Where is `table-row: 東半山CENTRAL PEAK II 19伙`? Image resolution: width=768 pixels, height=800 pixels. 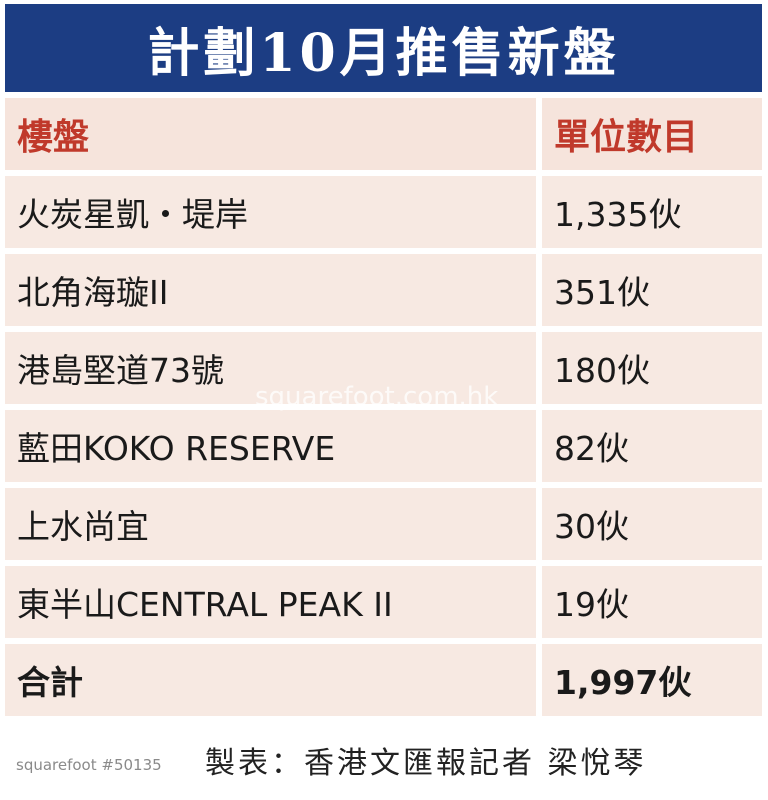 table-row: 東半山CENTRAL PEAK II 19伙 is located at coordinates (383, 602).